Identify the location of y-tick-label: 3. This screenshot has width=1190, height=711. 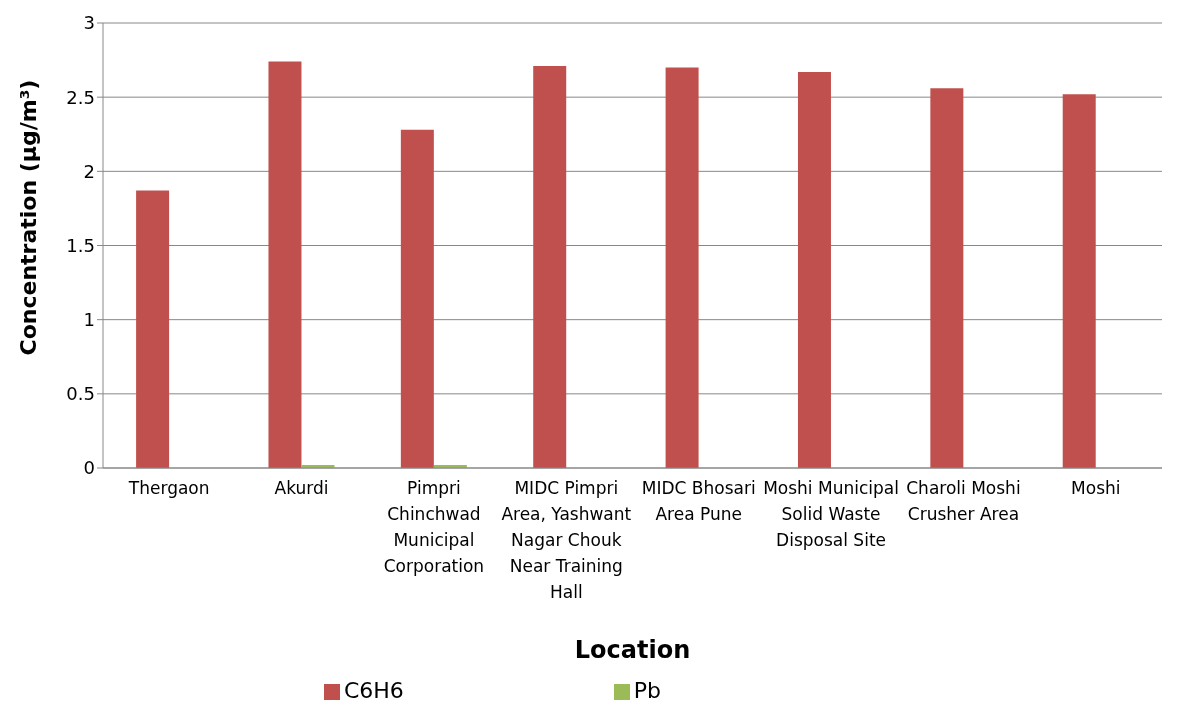
(89, 23).